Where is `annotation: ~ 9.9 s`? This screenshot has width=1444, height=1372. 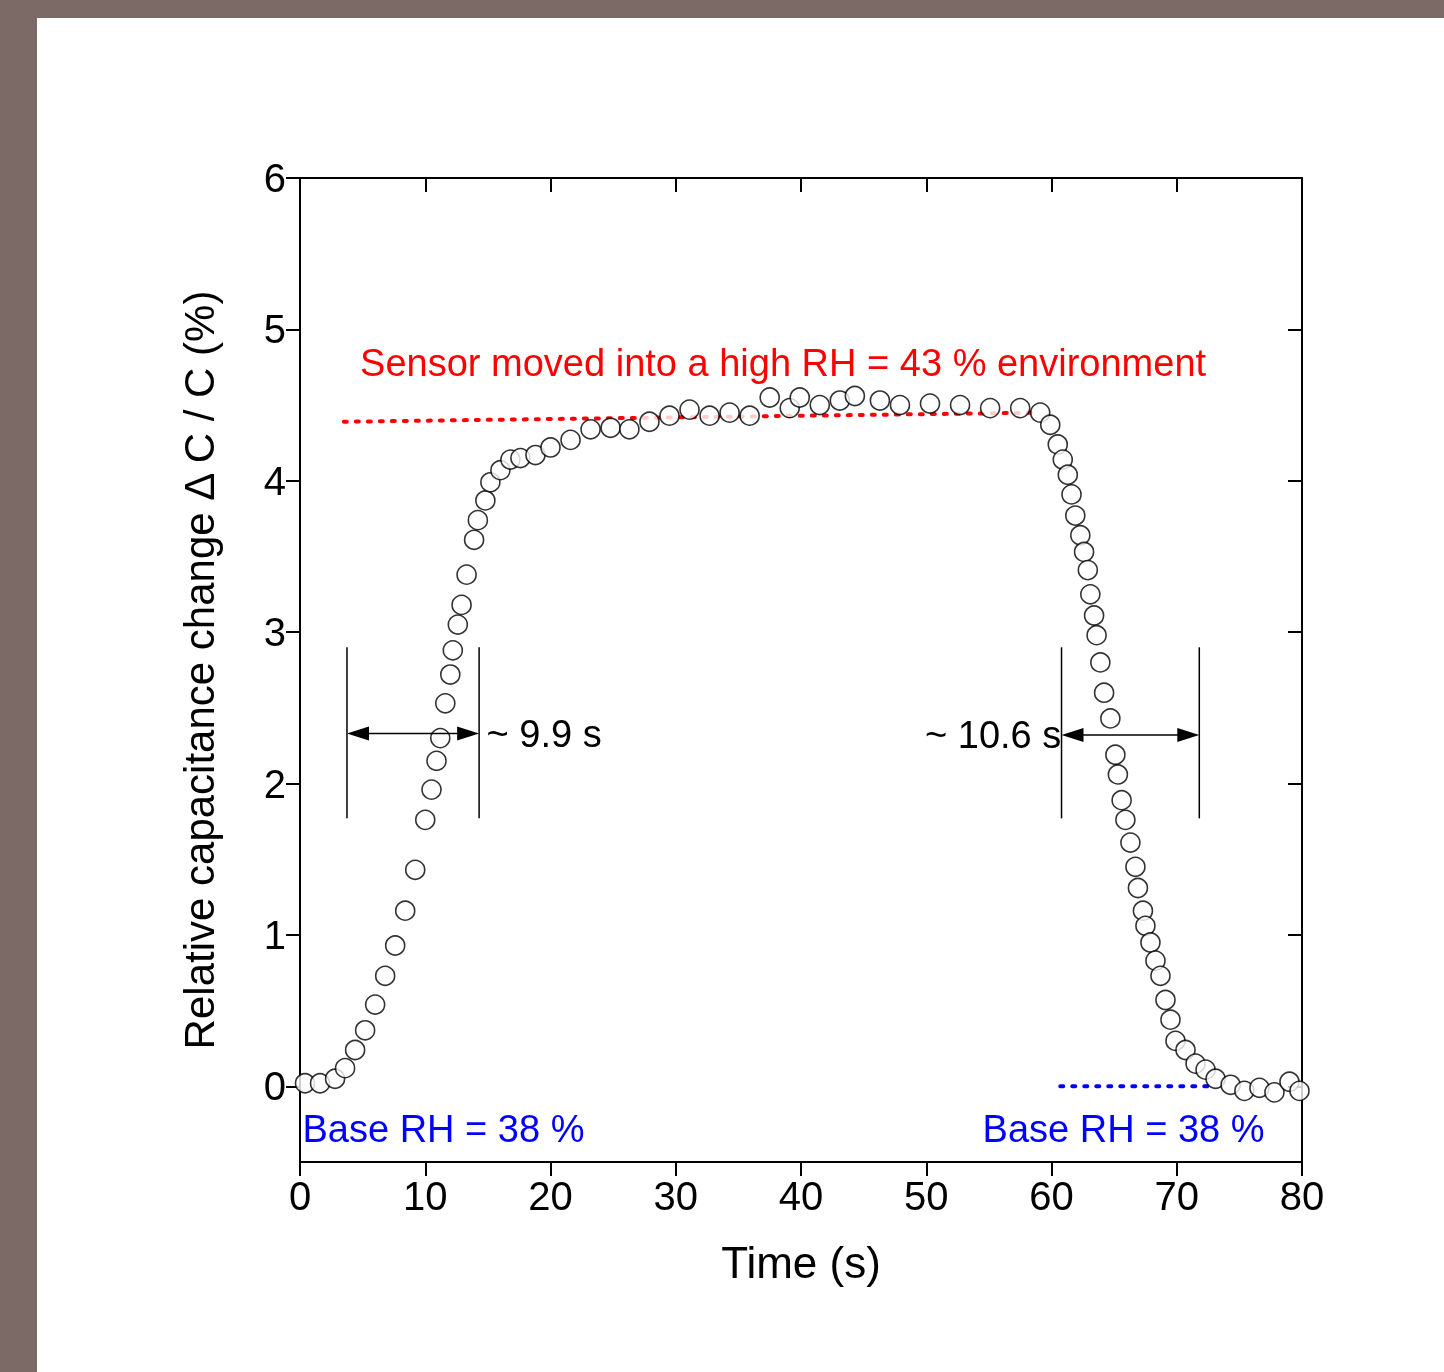 annotation: ~ 9.9 s is located at coordinates (544, 733).